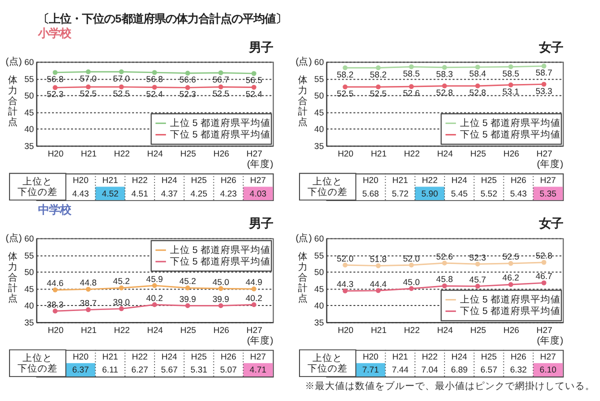 The image size is (600, 401). What do you see at coordinates (29, 146) in the screenshot?
I see `y-tick-label: 35` at bounding box center [29, 146].